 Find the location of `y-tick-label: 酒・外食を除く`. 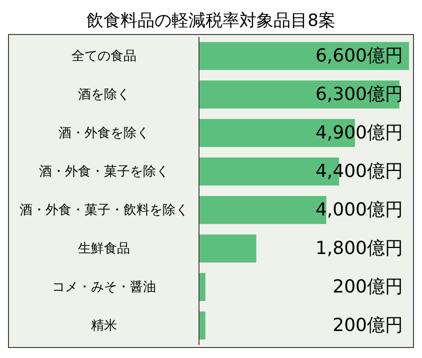

y-tick-label: 酒・外食を除く is located at coordinates (104, 133).